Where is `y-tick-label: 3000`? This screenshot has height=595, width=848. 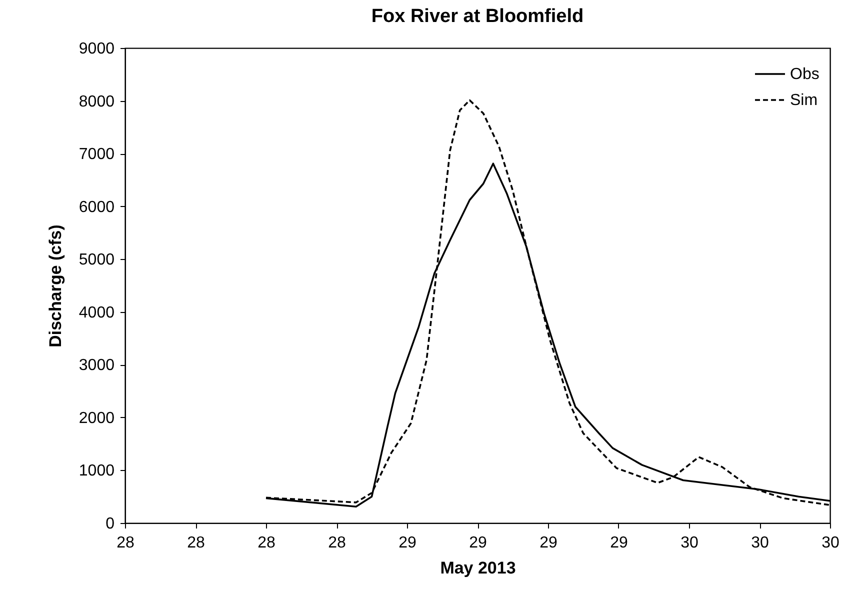 y-tick-label: 3000 is located at coordinates (96, 365).